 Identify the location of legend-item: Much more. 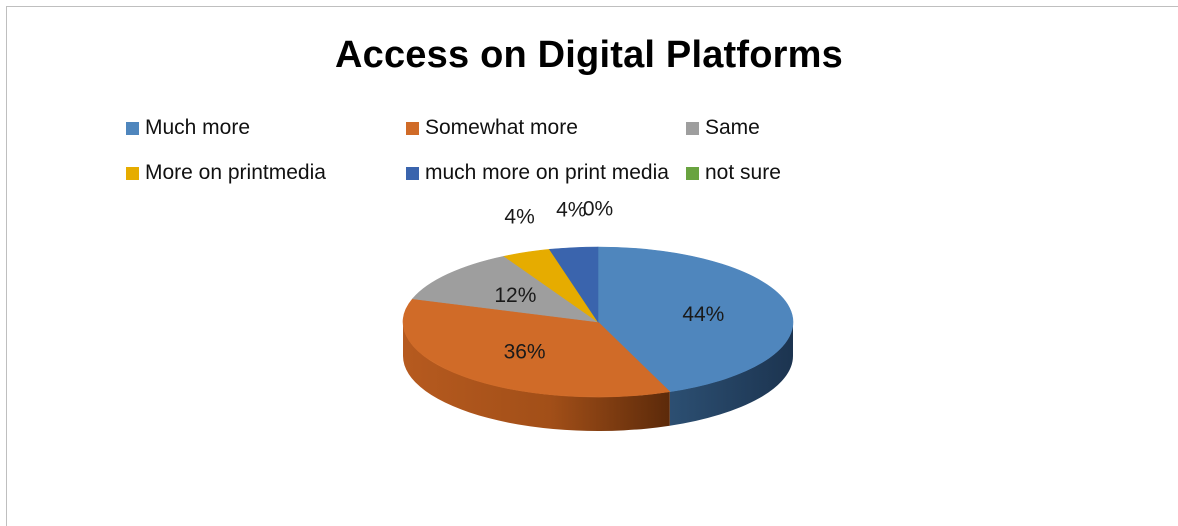
(188, 128).